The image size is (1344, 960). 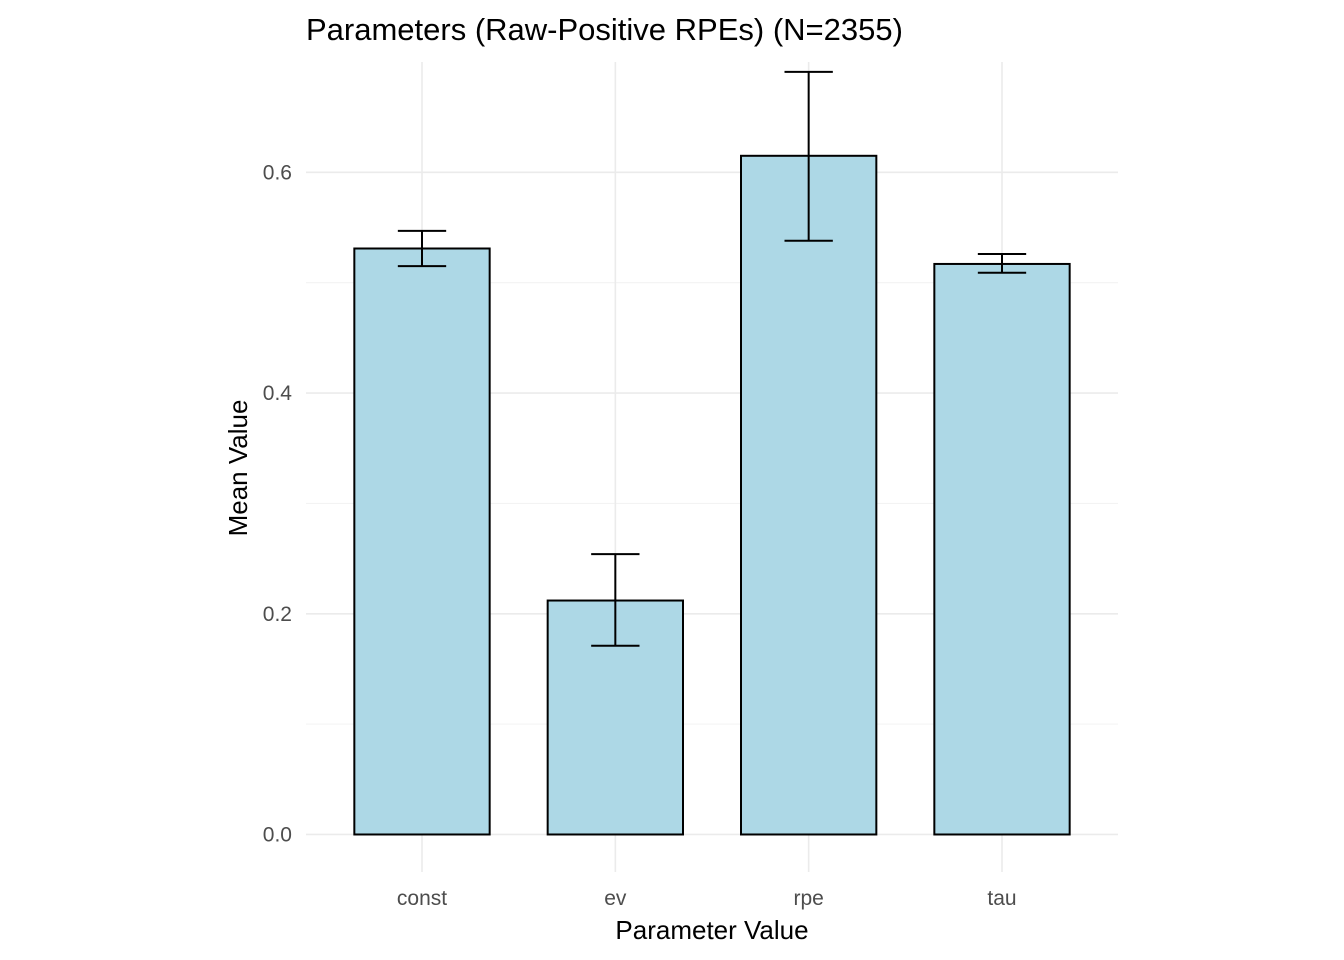 What do you see at coordinates (238, 468) in the screenshot?
I see `y-axis-title: Mean Value` at bounding box center [238, 468].